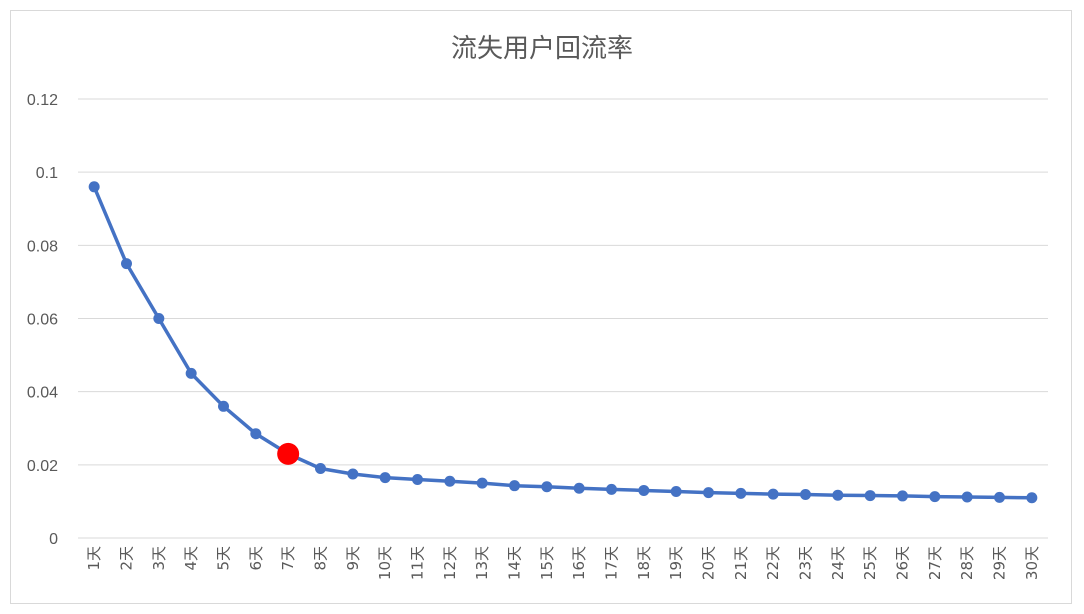 Image resolution: width=1084 pixels, height=614 pixels. Describe the element at coordinates (42, 246) in the screenshot. I see `y-tick-label: 0.08` at that location.